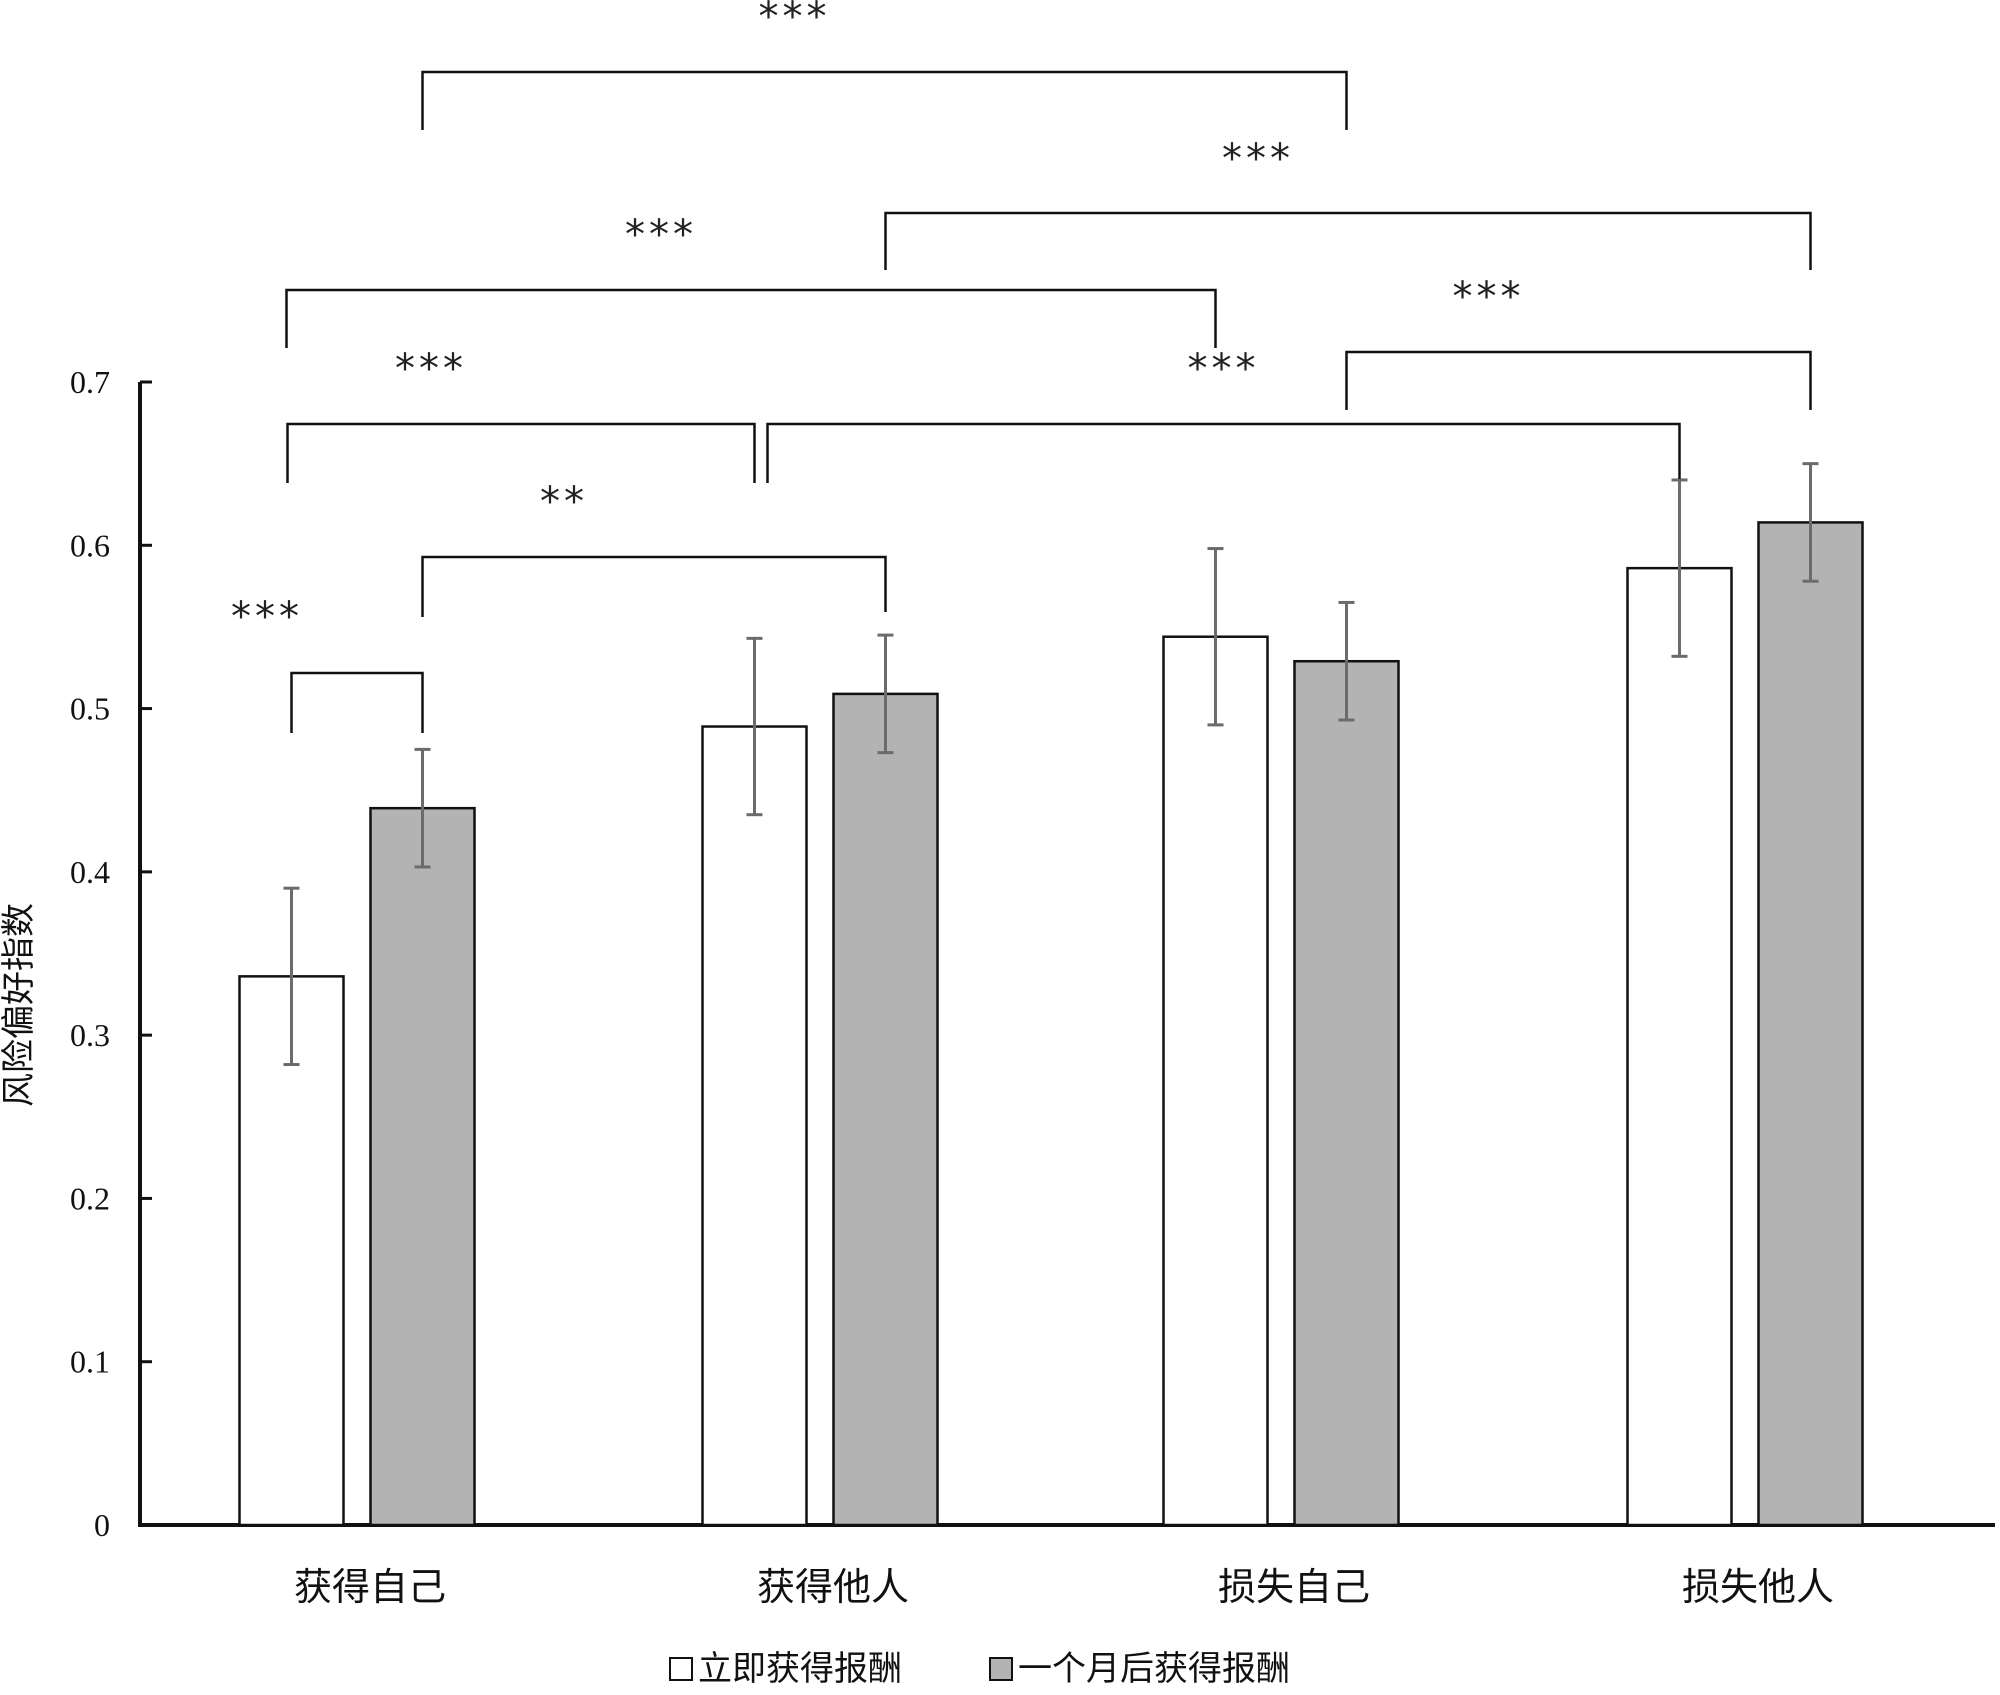 This screenshot has height=1695, width=2000. What do you see at coordinates (1064, 1587) in the screenshot?
I see `x-axis-categories: 获得自己 获得他人 损失自己 损失他人` at bounding box center [1064, 1587].